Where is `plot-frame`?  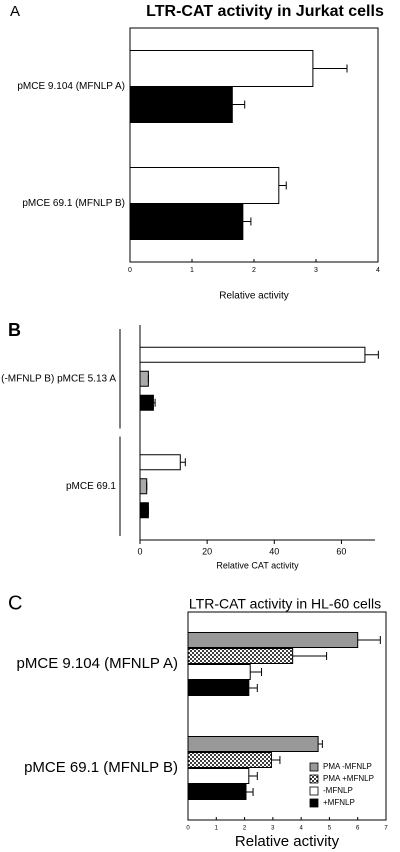
plot-frame is located at coordinates (287, 716).